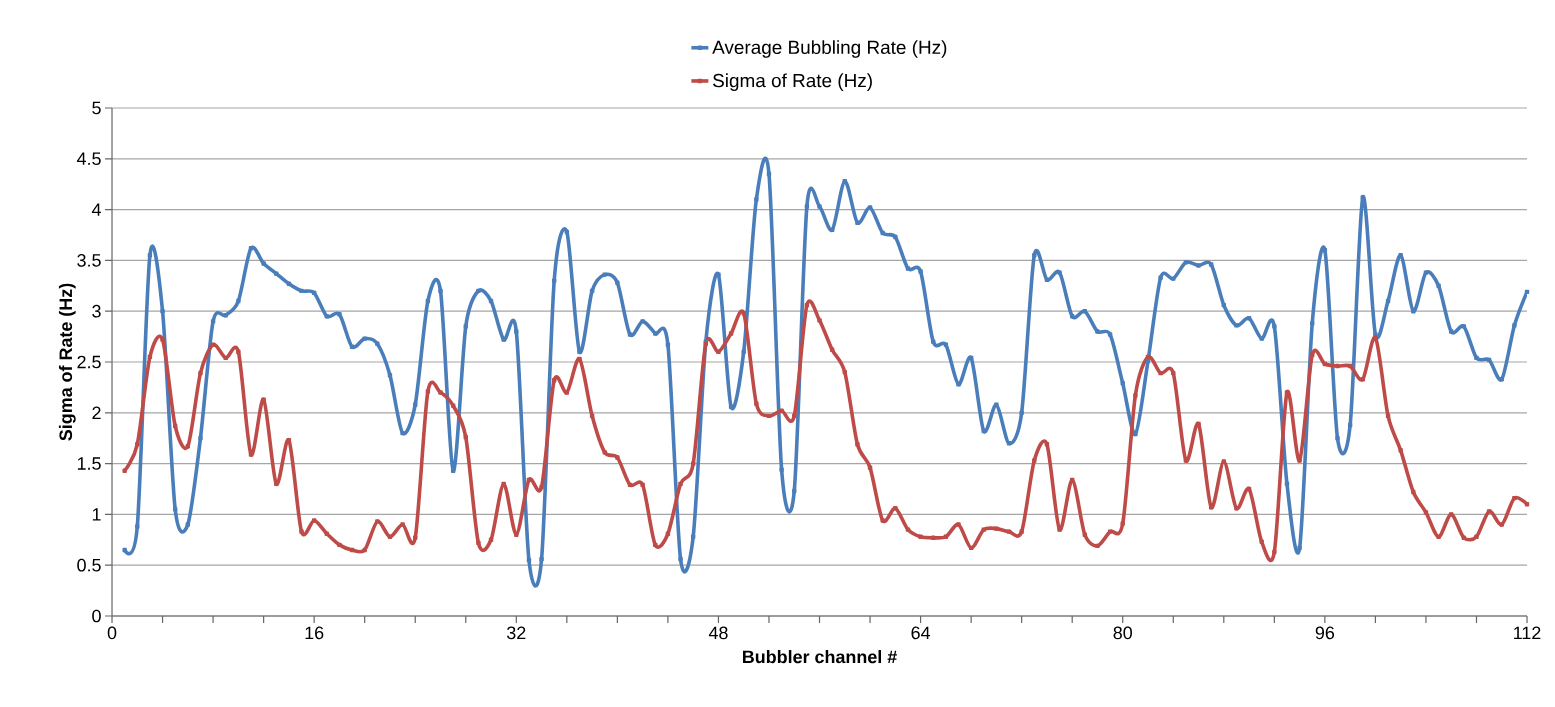 Image resolution: width=1555 pixels, height=707 pixels. Describe the element at coordinates (96, 514) in the screenshot. I see `y-tick-label: 1` at that location.